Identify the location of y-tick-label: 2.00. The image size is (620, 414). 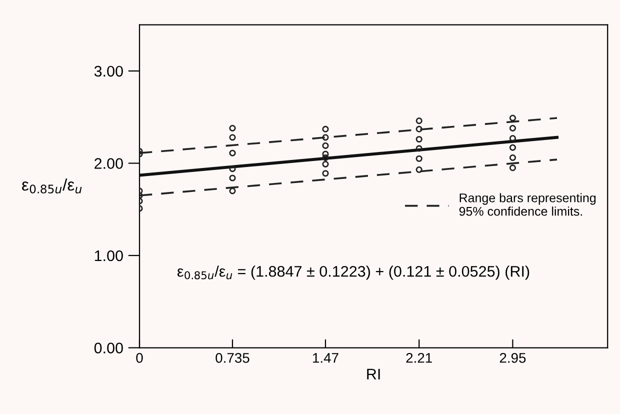
(108, 163).